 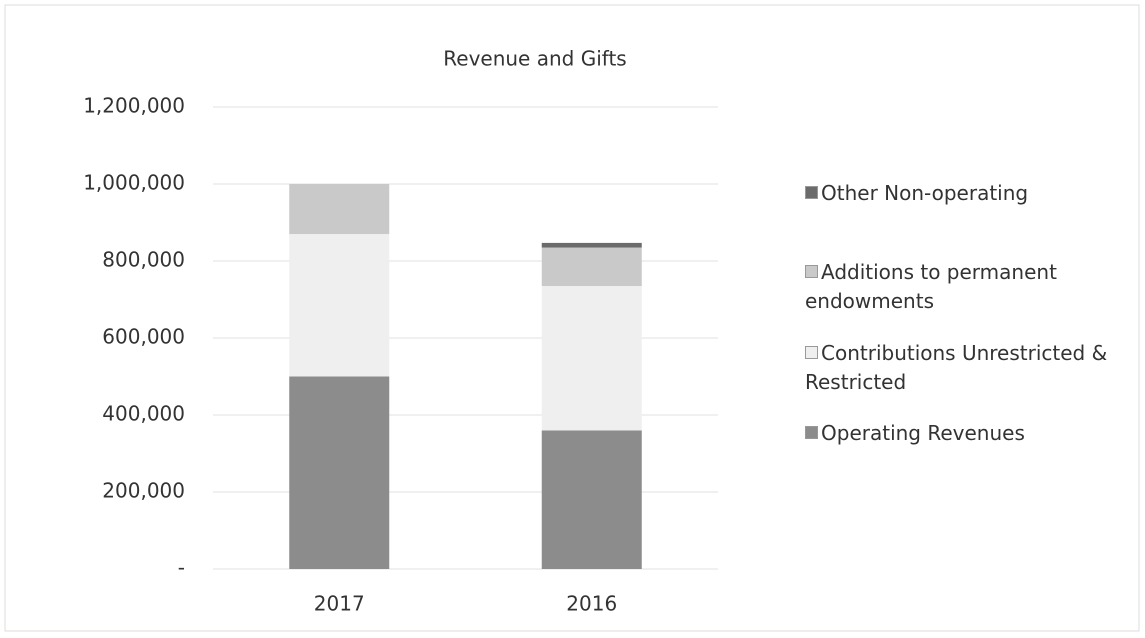 What do you see at coordinates (143, 260) in the screenshot?
I see `y-tick-label: 800,000` at bounding box center [143, 260].